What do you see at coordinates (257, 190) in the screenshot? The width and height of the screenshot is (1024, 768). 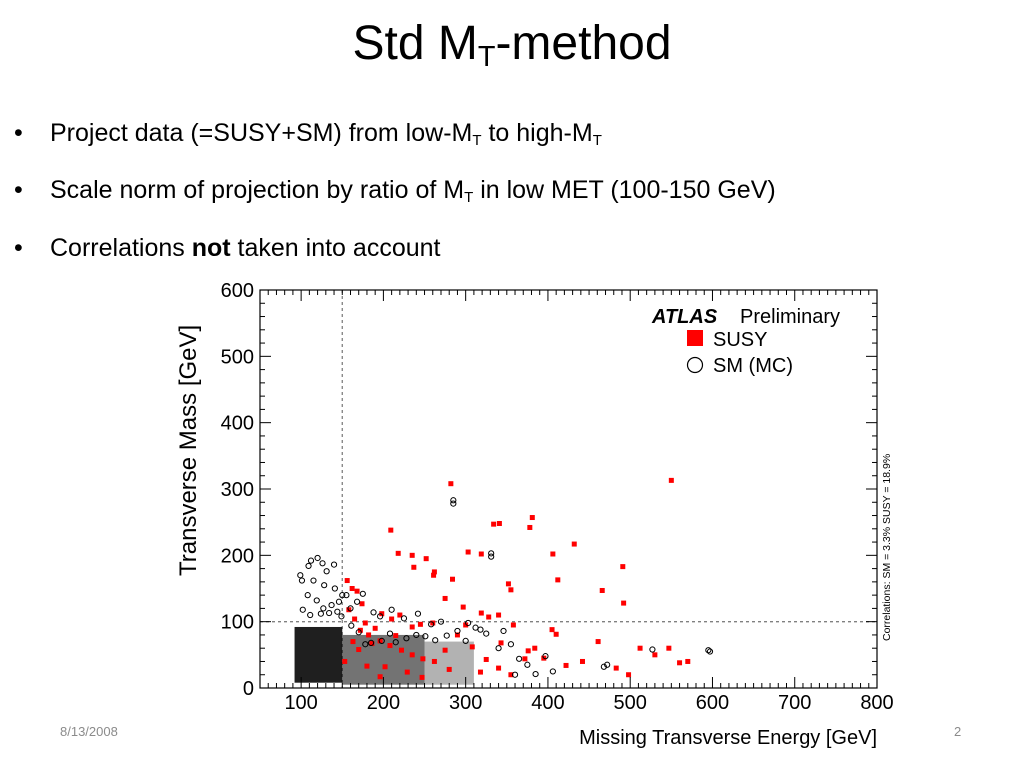 I see `bullet-text: Scale norm of projection by ratio of M` at bounding box center [257, 190].